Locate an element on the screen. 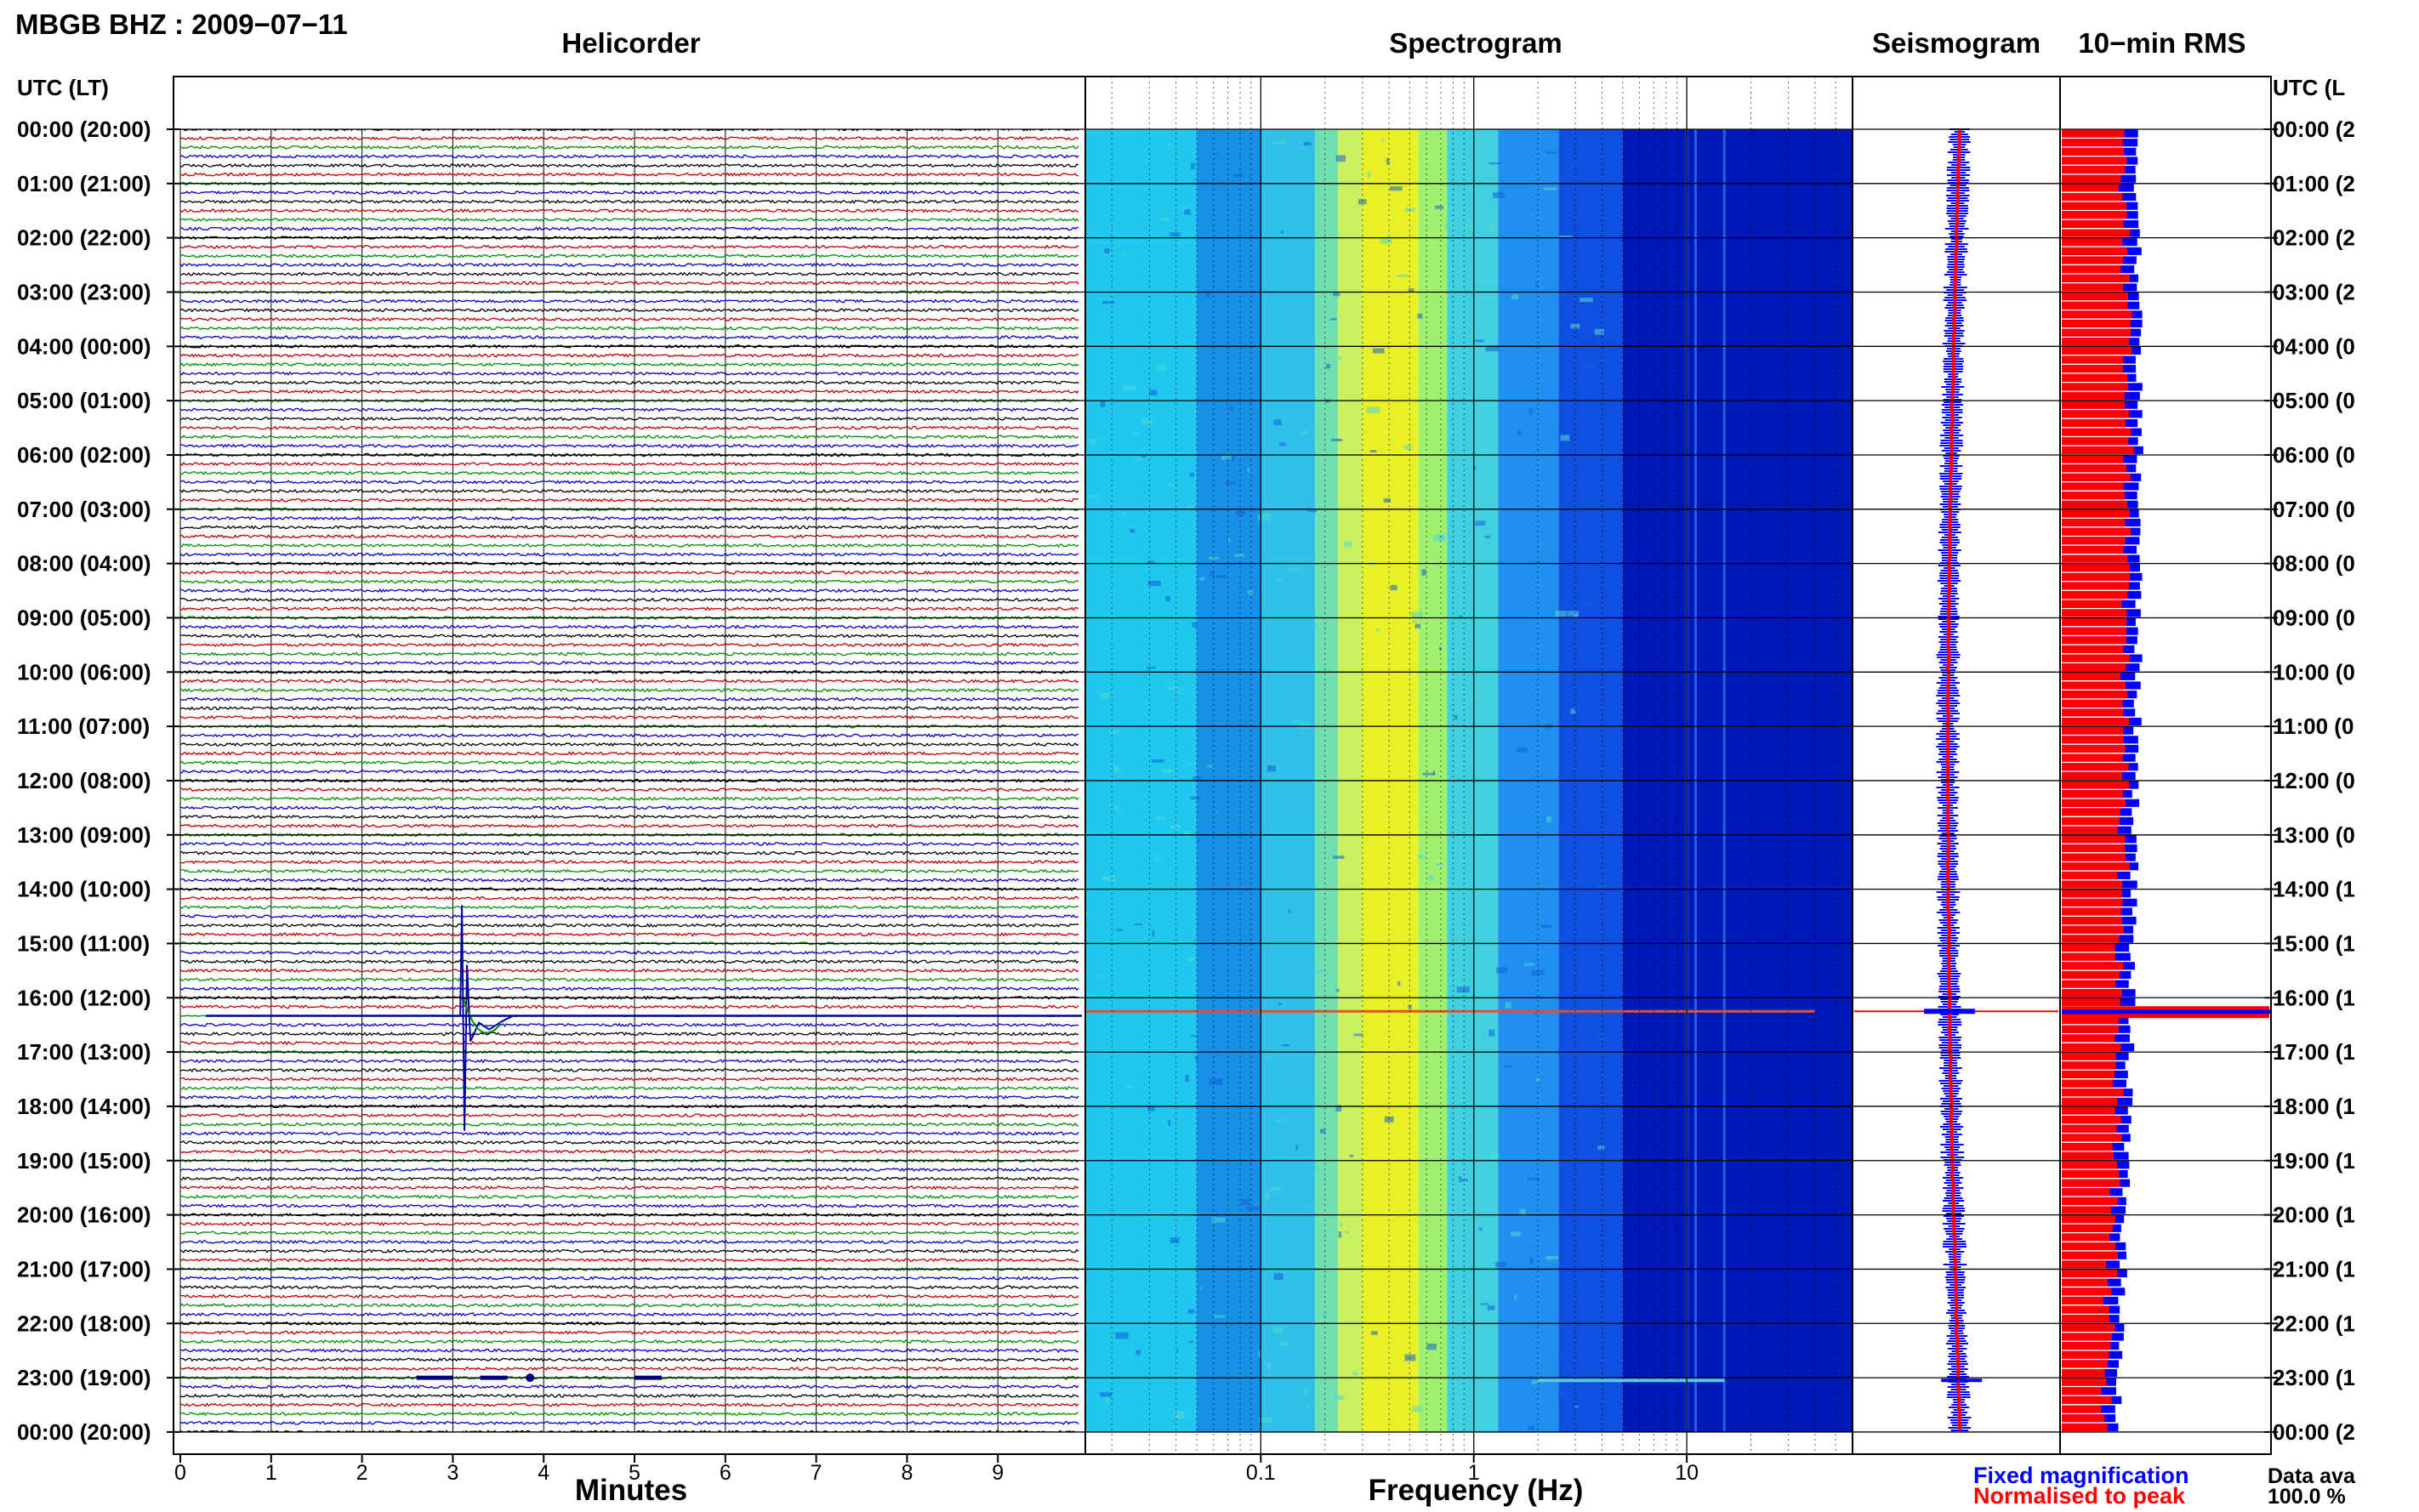  minute-tick-label: 9 is located at coordinates (998, 1473).